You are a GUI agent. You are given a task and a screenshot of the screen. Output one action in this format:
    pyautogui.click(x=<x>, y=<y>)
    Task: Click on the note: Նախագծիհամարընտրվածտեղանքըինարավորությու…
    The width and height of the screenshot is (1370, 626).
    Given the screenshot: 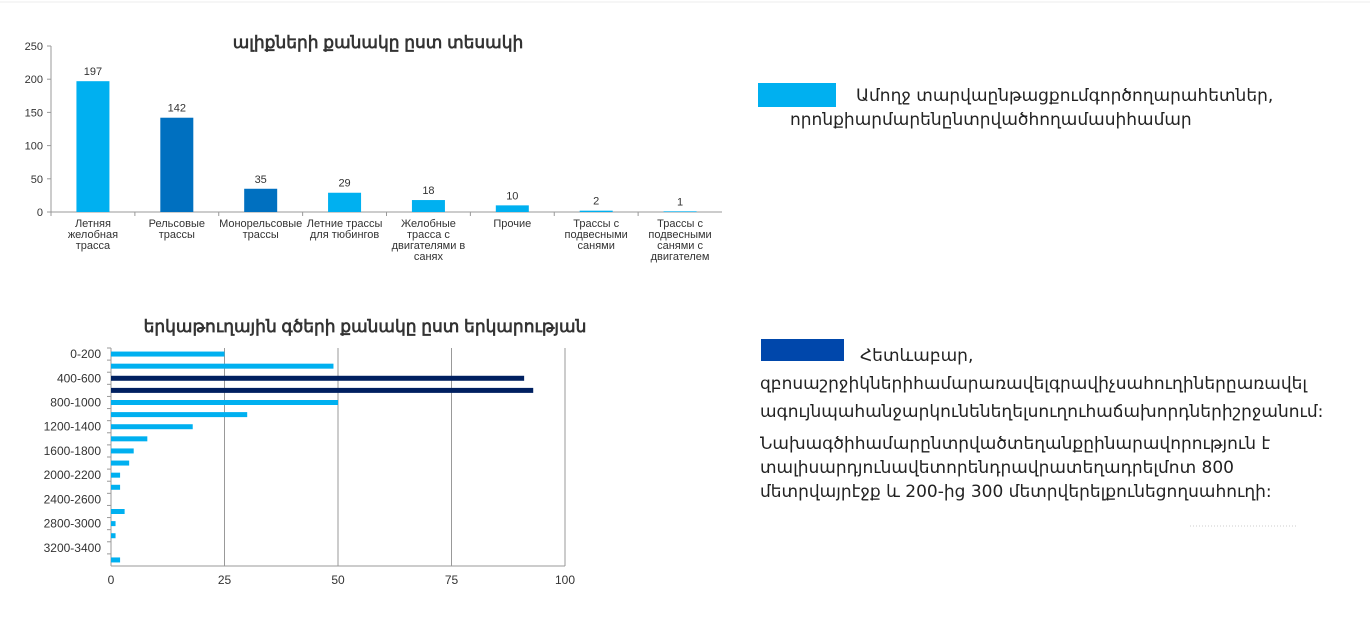 What is the action you would take?
    pyautogui.click(x=1016, y=468)
    